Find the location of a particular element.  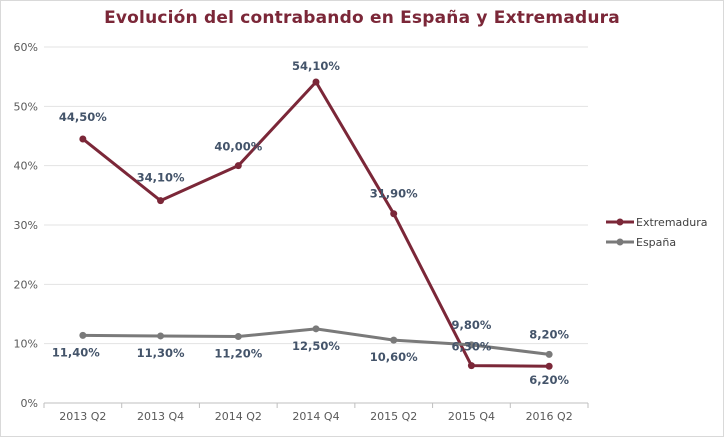

y-axis-tick-labels: 0% 10% 20% 30% 40% 50% 60% is located at coordinates (26, 225).